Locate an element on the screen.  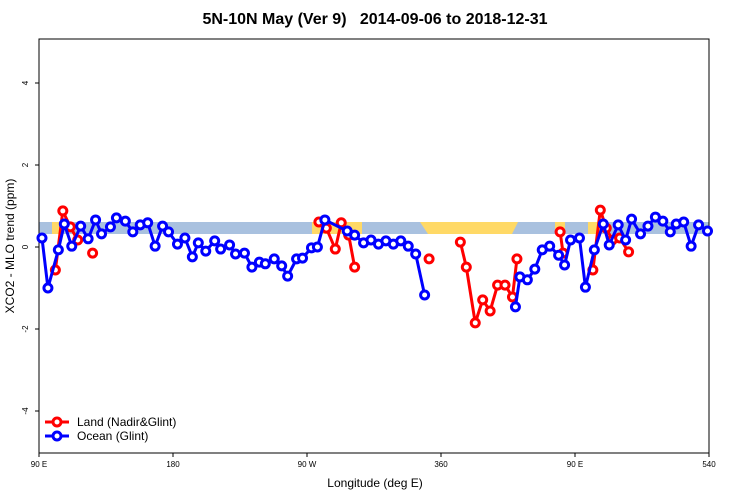
y-axis-label: XCO2 - MLO trend (ppm) is located at coordinates (10, 246).